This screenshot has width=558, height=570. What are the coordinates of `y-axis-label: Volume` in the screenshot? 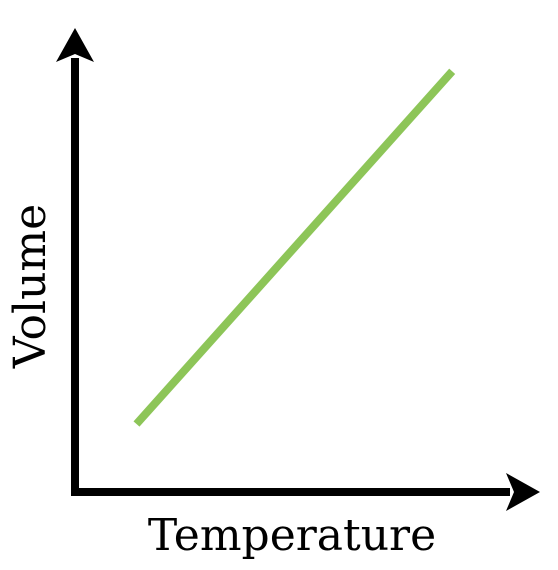 It's located at (30, 286).